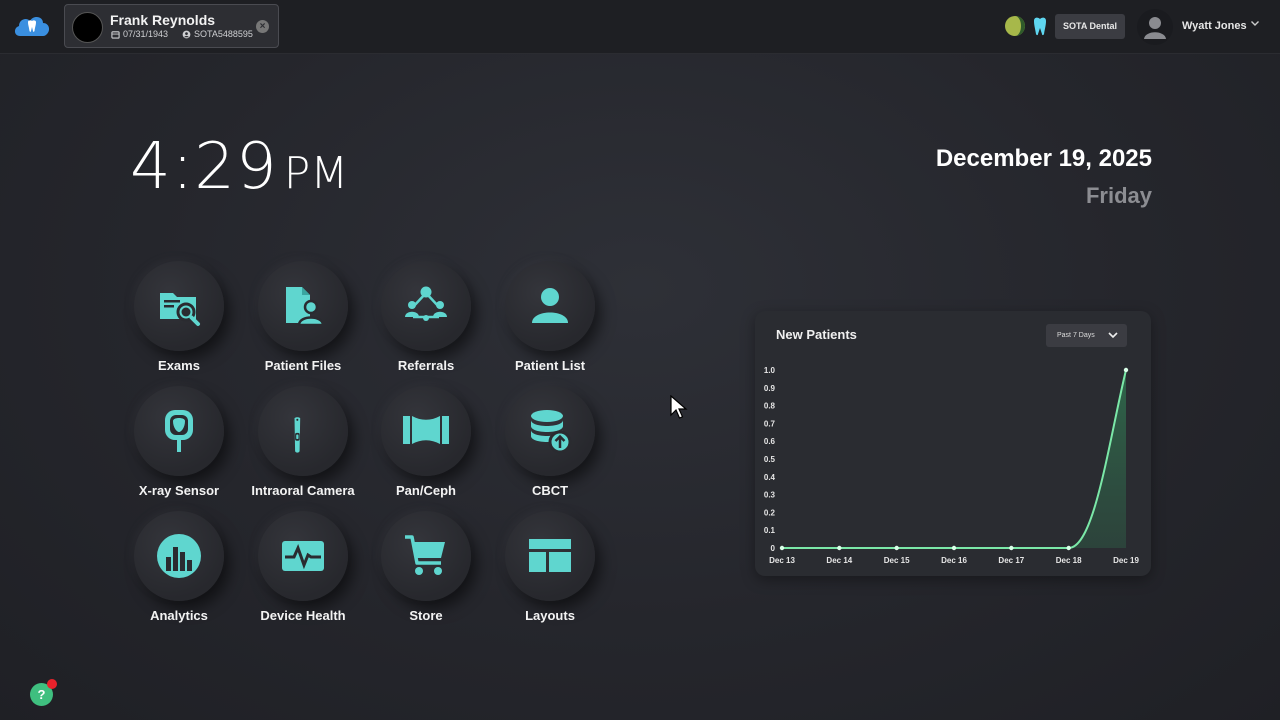 The width and height of the screenshot is (1280, 720). I want to click on referrals-network-icon, so click(426, 303).